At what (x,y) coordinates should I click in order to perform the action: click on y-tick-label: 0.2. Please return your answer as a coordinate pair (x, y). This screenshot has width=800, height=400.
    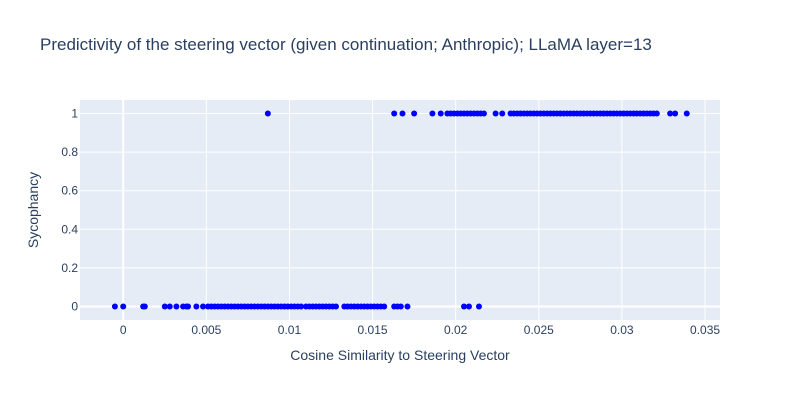
    Looking at the image, I should click on (69, 268).